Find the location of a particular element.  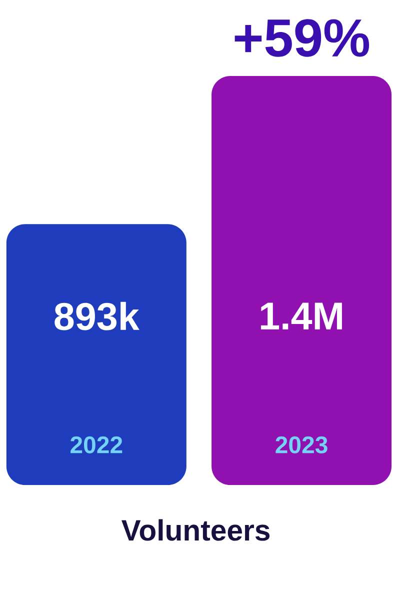

data-label: 893k is located at coordinates (97, 316).